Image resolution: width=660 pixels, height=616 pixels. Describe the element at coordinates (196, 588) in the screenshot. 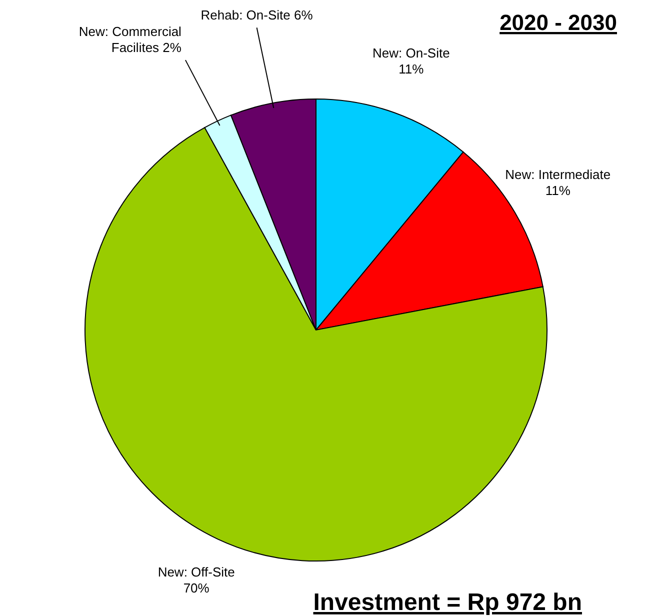

I see `data-label: 70%` at that location.